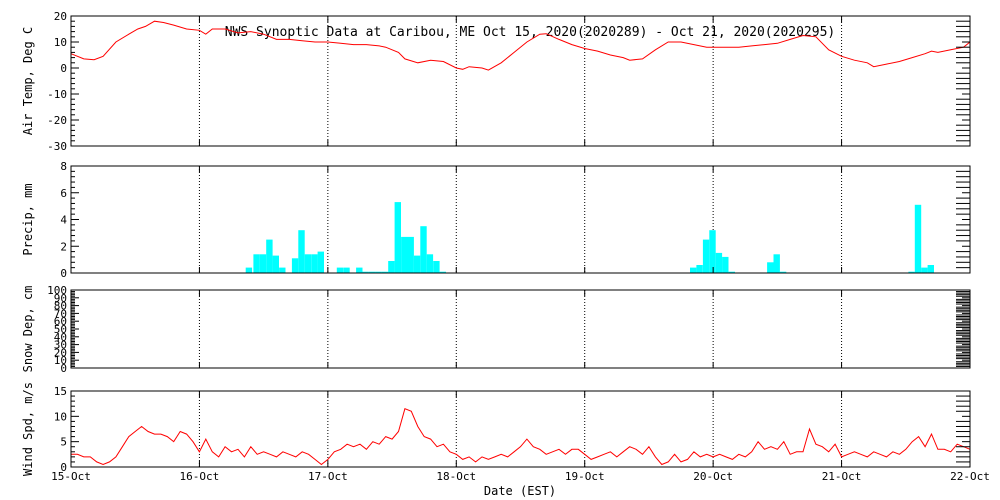  I want to click on y-tick-label: 8, so click(63, 166).